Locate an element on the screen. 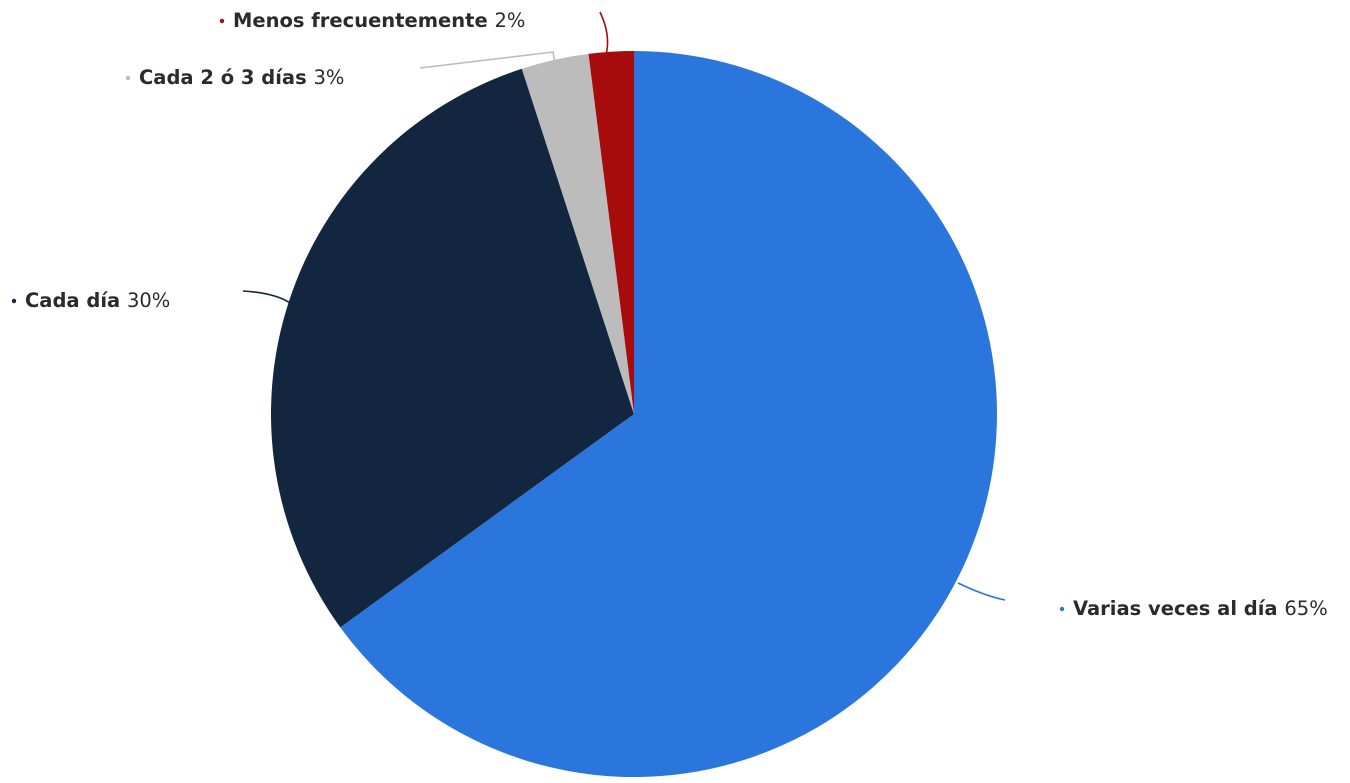  data-label-value: 30% is located at coordinates (148, 300).